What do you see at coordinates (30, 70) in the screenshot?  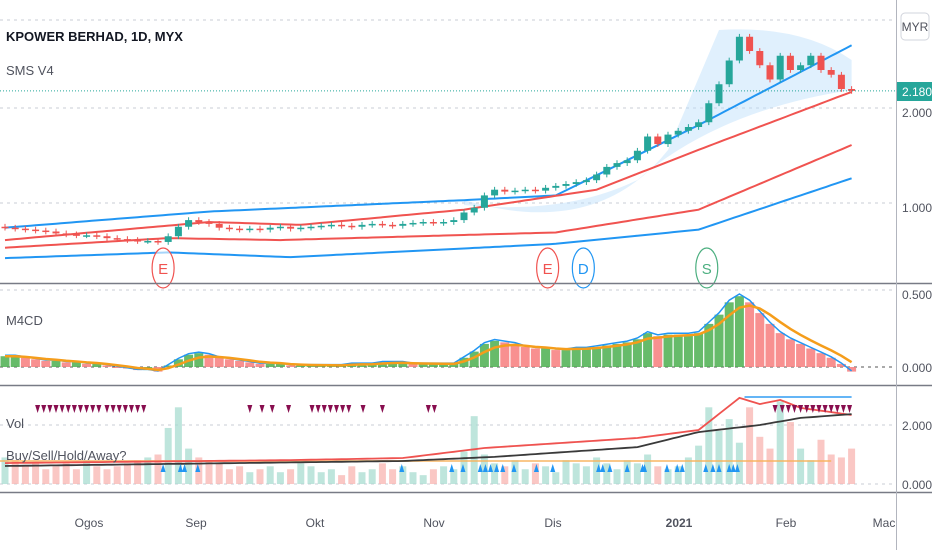 I see `indicator-label: SMS V4` at bounding box center [30, 70].